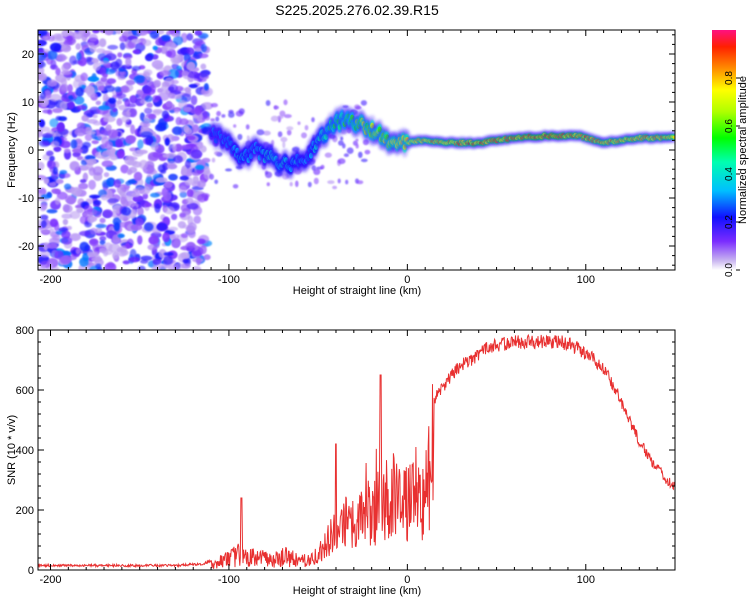  What do you see at coordinates (26, 199) in the screenshot?
I see `y-tick-label: -10` at bounding box center [26, 199].